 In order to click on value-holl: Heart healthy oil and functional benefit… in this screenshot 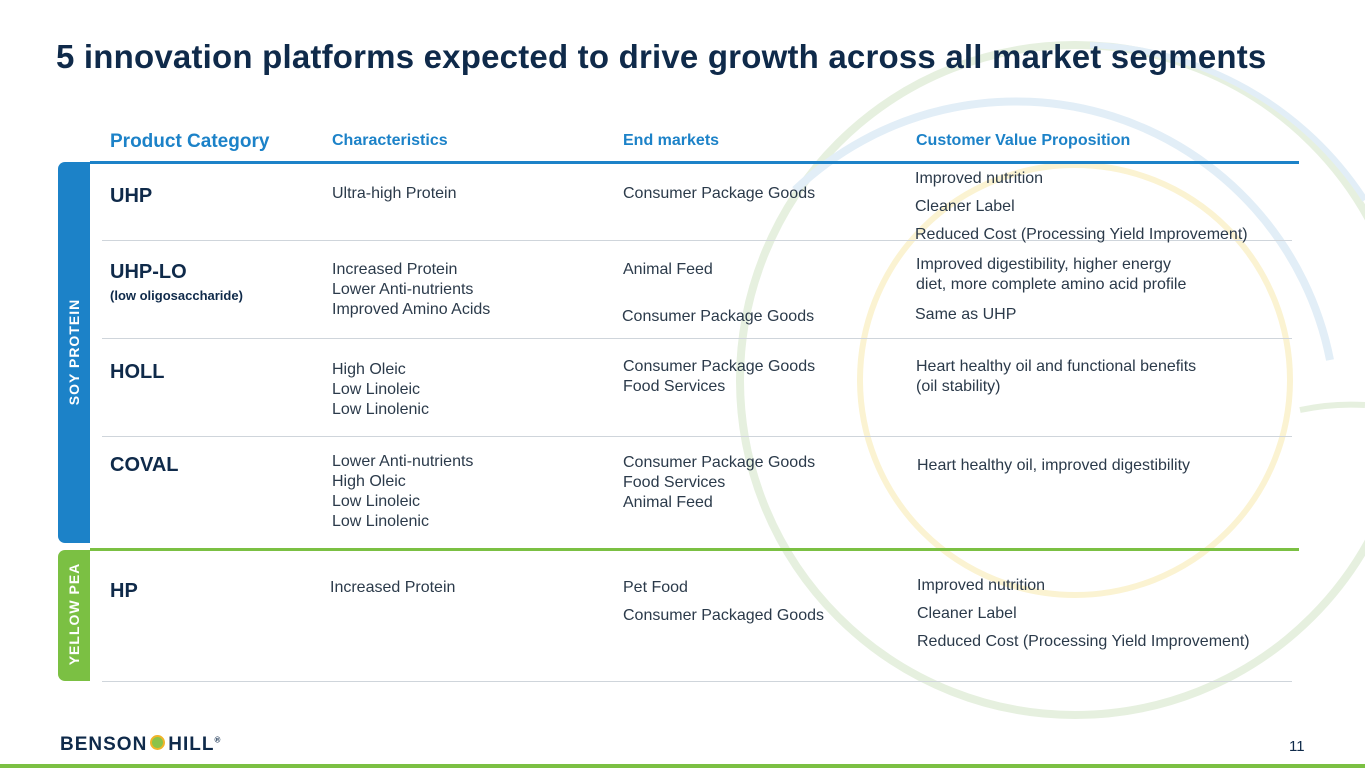, I will do `click(1056, 377)`.